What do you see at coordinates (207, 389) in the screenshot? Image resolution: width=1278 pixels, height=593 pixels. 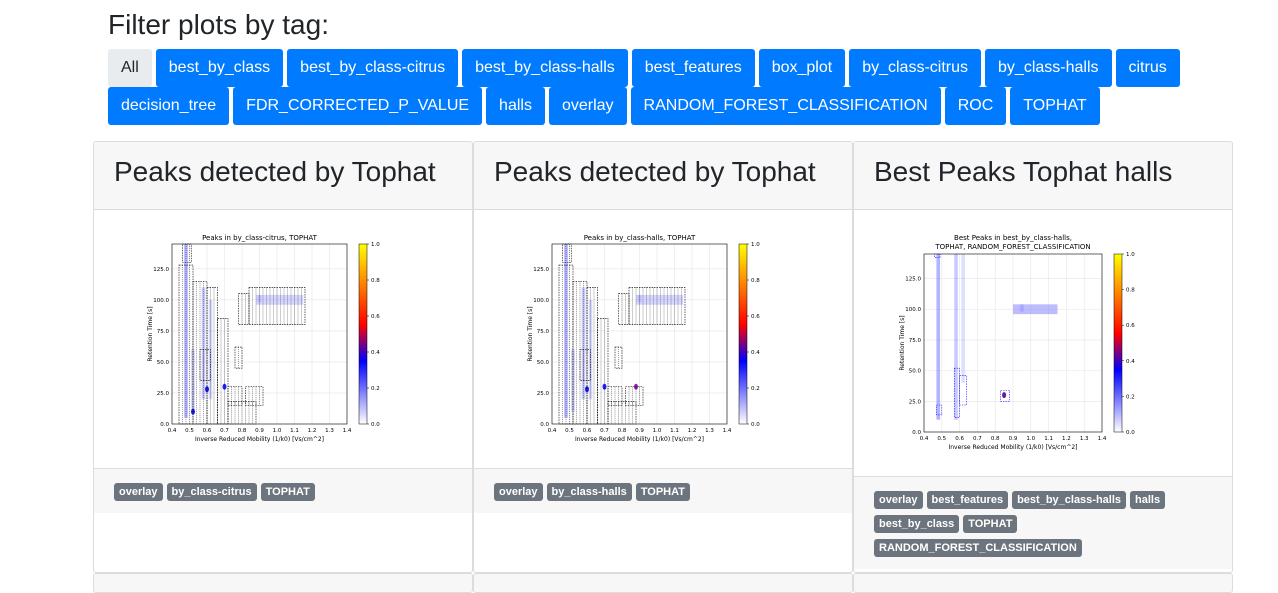 I see `peak-point` at bounding box center [207, 389].